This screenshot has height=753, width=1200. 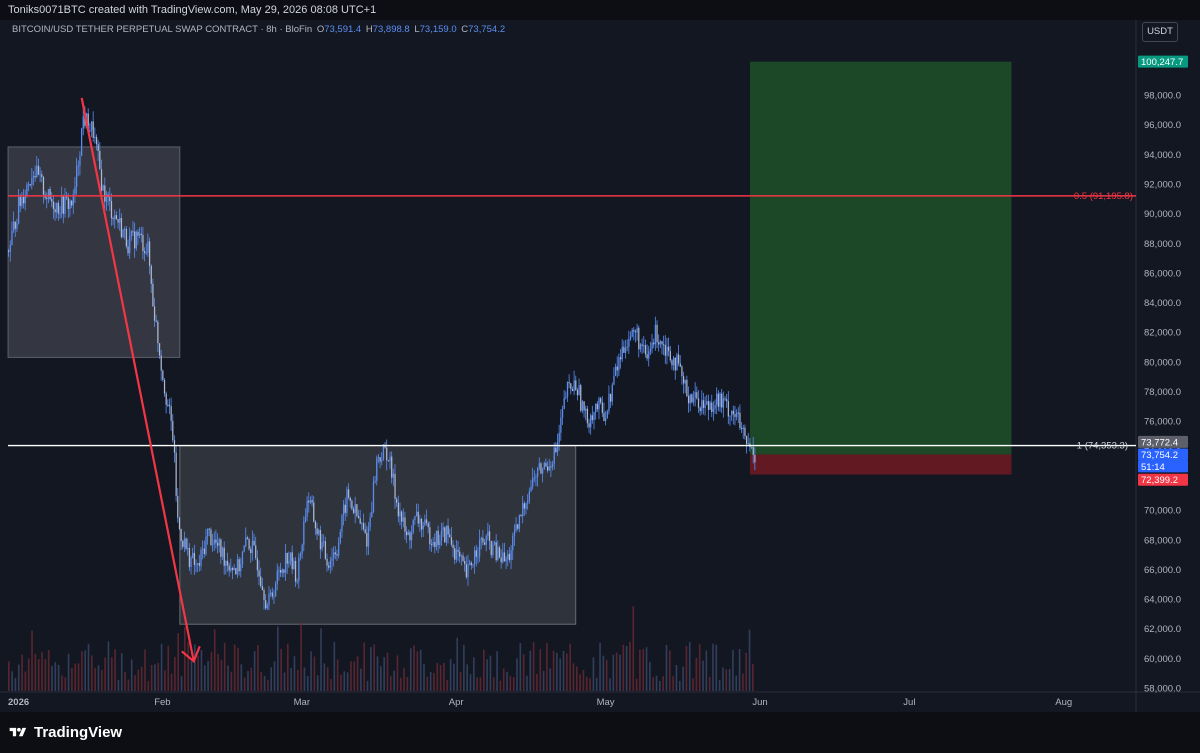 What do you see at coordinates (1162, 214) in the screenshot?
I see `y-tick-label: 90,000.0` at bounding box center [1162, 214].